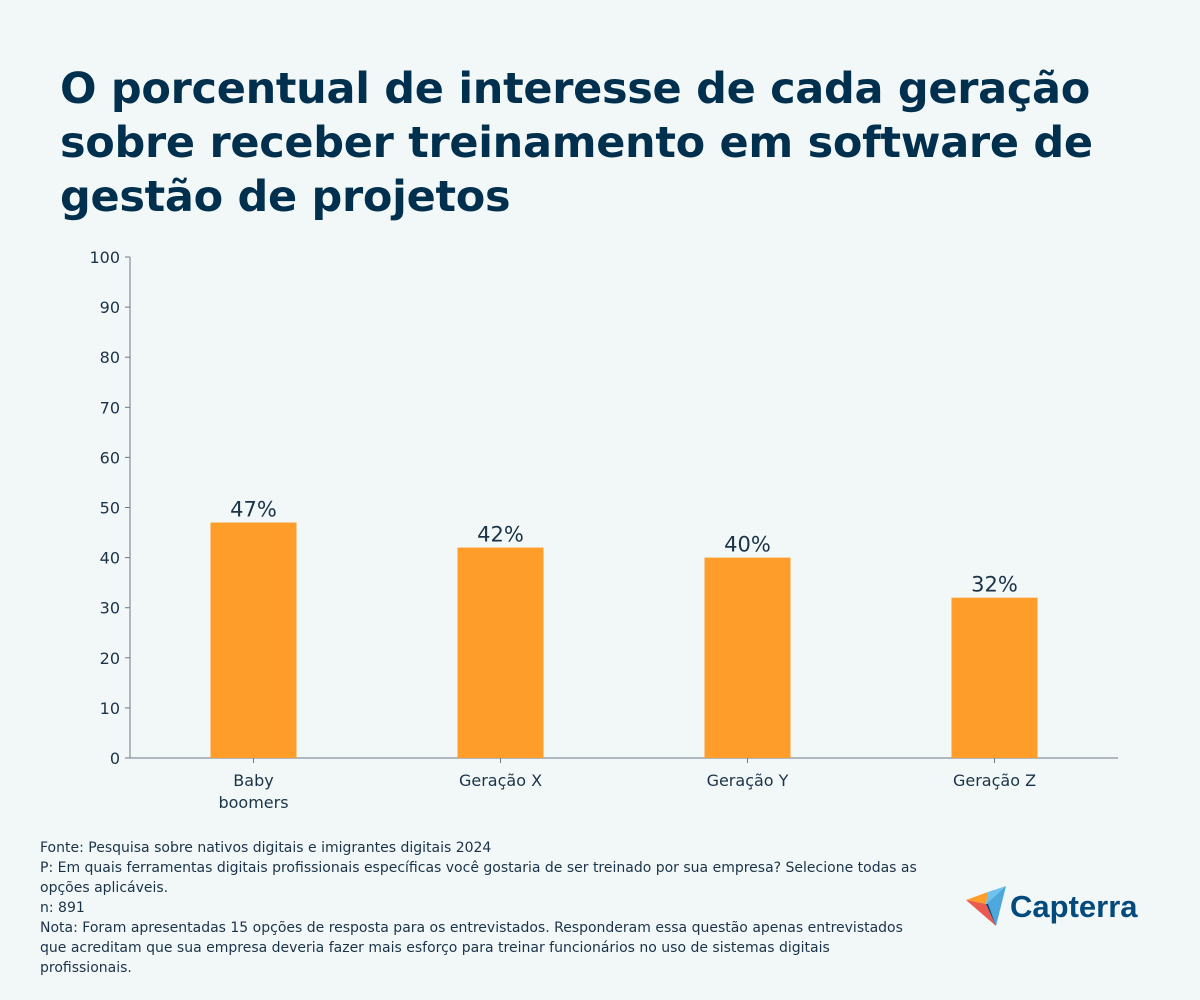 The height and width of the screenshot is (1000, 1200). What do you see at coordinates (62, 908) in the screenshot?
I see `sample-size-note: n: 891` at bounding box center [62, 908].